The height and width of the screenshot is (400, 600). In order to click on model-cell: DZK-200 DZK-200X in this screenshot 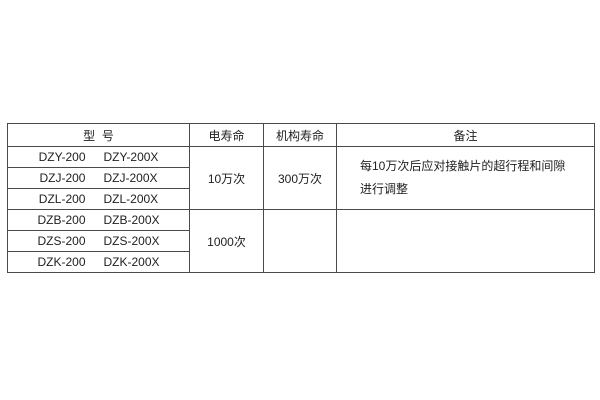, I will do `click(98, 262)`.